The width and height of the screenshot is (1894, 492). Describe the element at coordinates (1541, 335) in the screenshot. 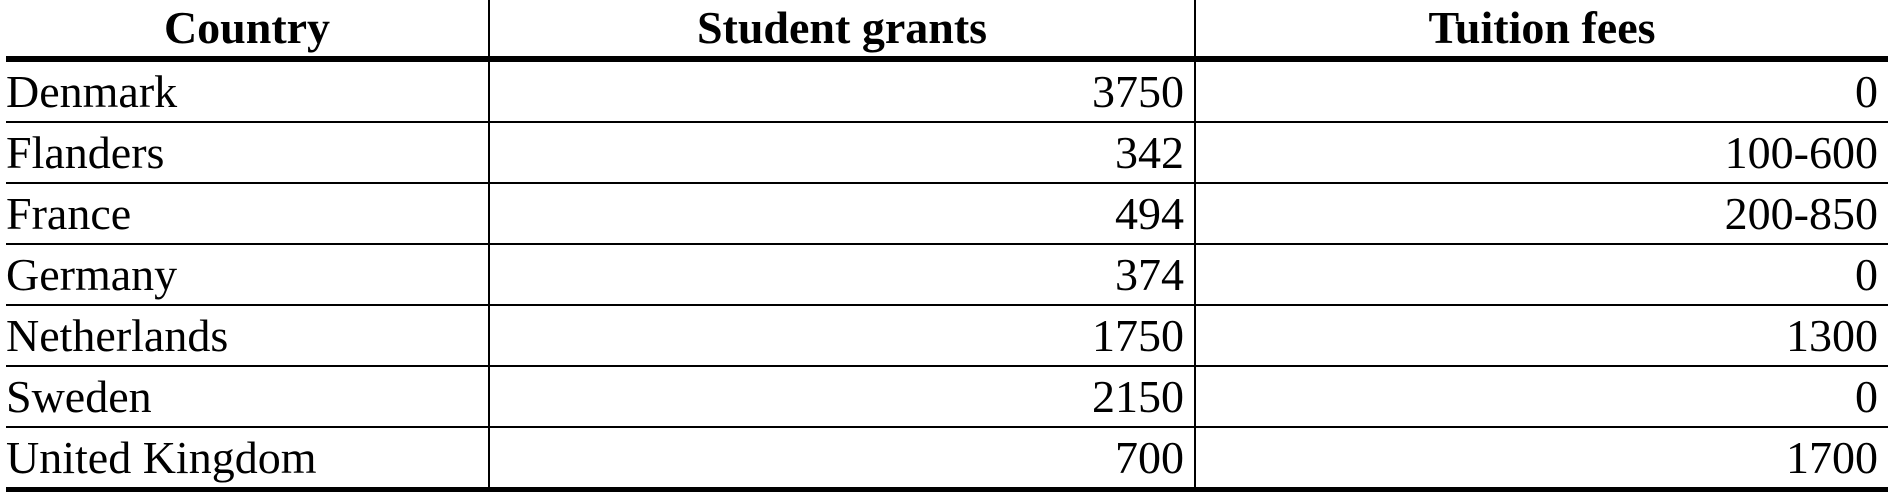

I see `cell-tuition-fees: 1300` at that location.